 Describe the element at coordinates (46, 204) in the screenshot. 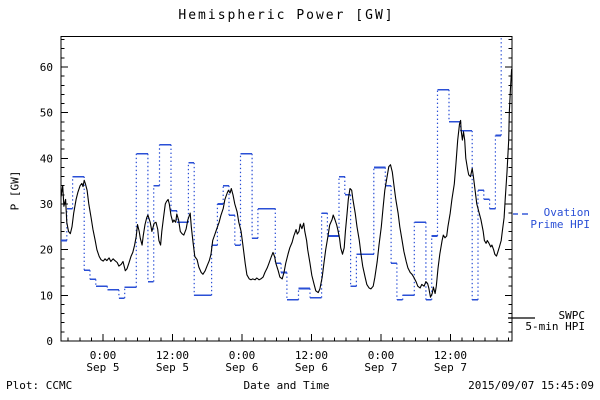

I see `svg-text: 30` at that location.